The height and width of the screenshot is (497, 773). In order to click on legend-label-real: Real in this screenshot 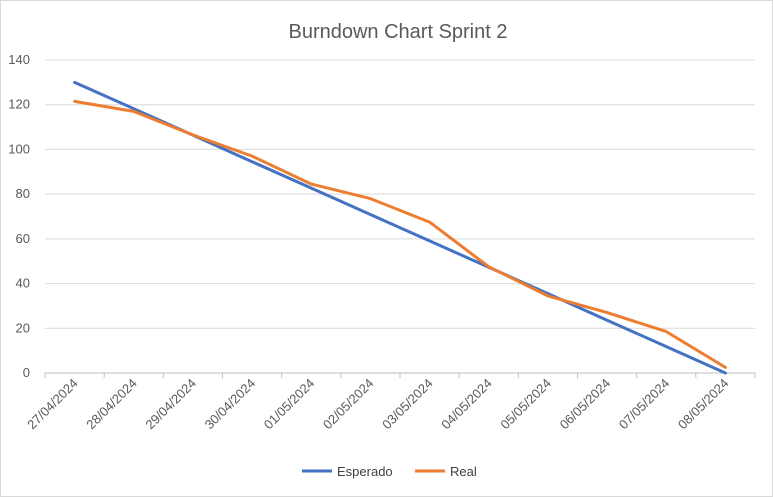, I will do `click(463, 471)`.